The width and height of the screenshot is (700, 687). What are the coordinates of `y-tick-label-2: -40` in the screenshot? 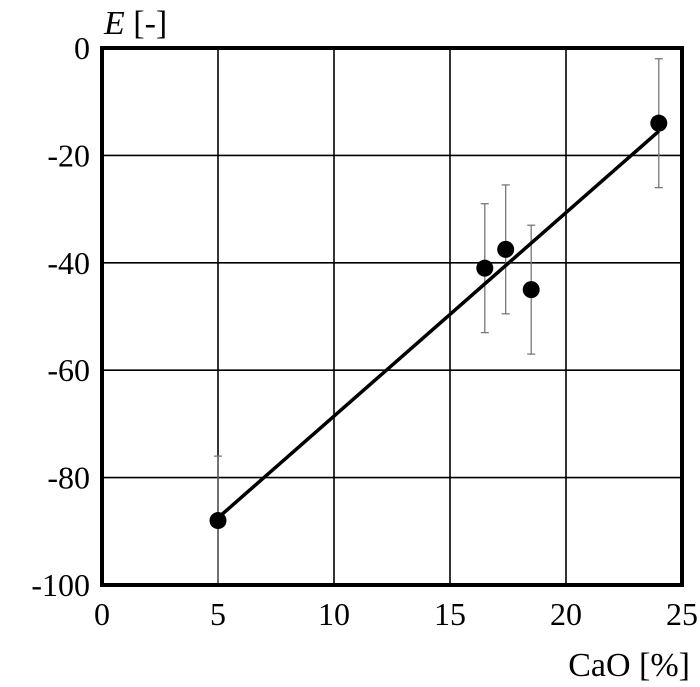 It's located at (68, 263).